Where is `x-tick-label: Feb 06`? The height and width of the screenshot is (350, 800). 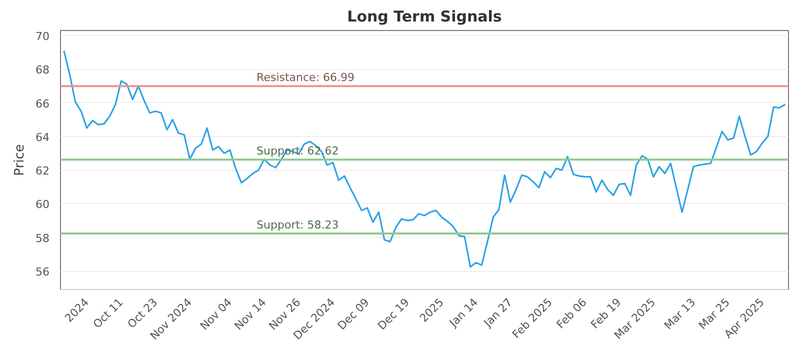
x-tick-label: Feb 06 is located at coordinates (572, 314).